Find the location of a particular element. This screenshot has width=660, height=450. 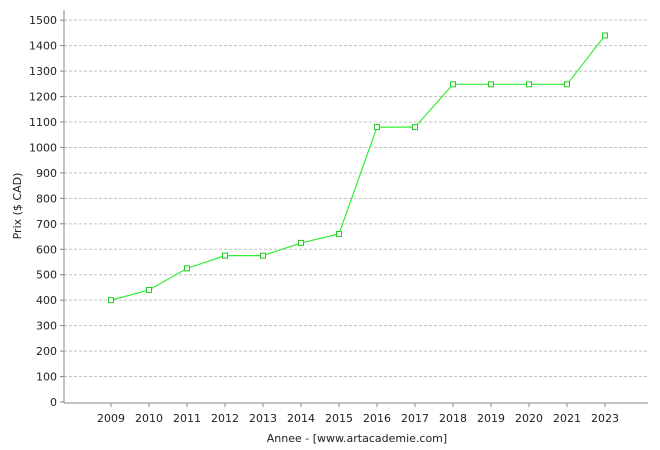

x-tick-label: 2013 is located at coordinates (263, 418).